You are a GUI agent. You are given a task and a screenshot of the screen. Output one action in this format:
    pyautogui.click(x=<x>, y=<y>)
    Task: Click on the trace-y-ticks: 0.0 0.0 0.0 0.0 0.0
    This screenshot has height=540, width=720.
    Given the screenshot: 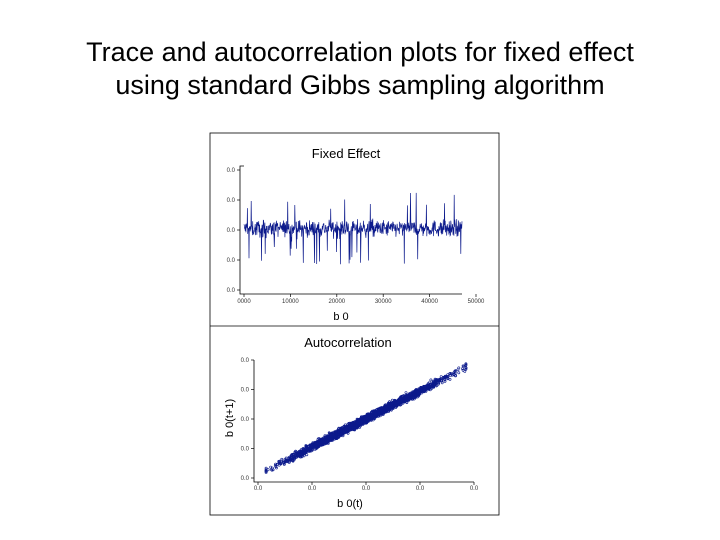 What is the action you would take?
    pyautogui.click(x=233, y=231)
    